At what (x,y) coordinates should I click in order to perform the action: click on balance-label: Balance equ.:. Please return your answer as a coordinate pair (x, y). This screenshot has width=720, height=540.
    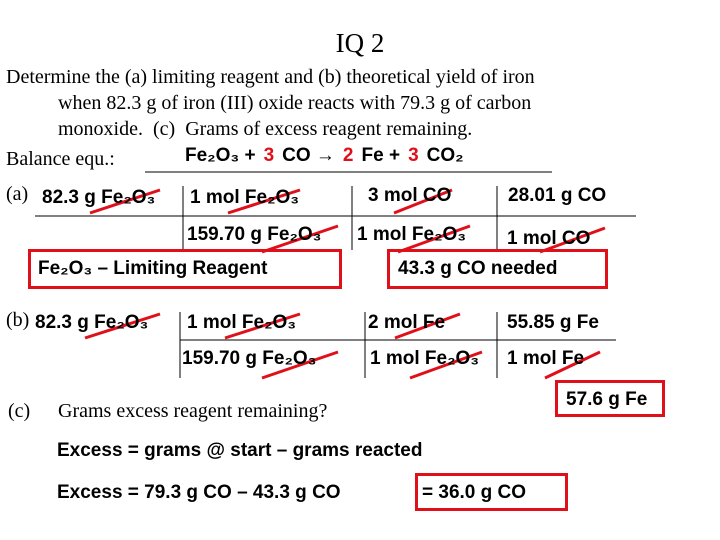
    Looking at the image, I should click on (60, 159).